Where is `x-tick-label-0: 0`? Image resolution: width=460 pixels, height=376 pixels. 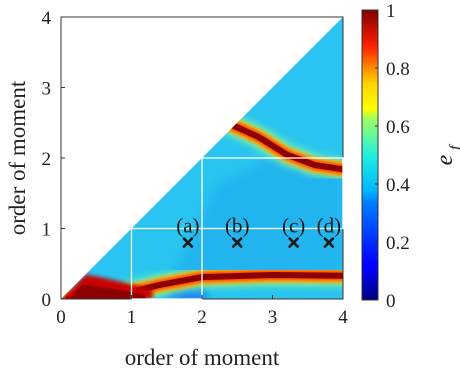 x-tick-label-0: 0 is located at coordinates (61, 317).